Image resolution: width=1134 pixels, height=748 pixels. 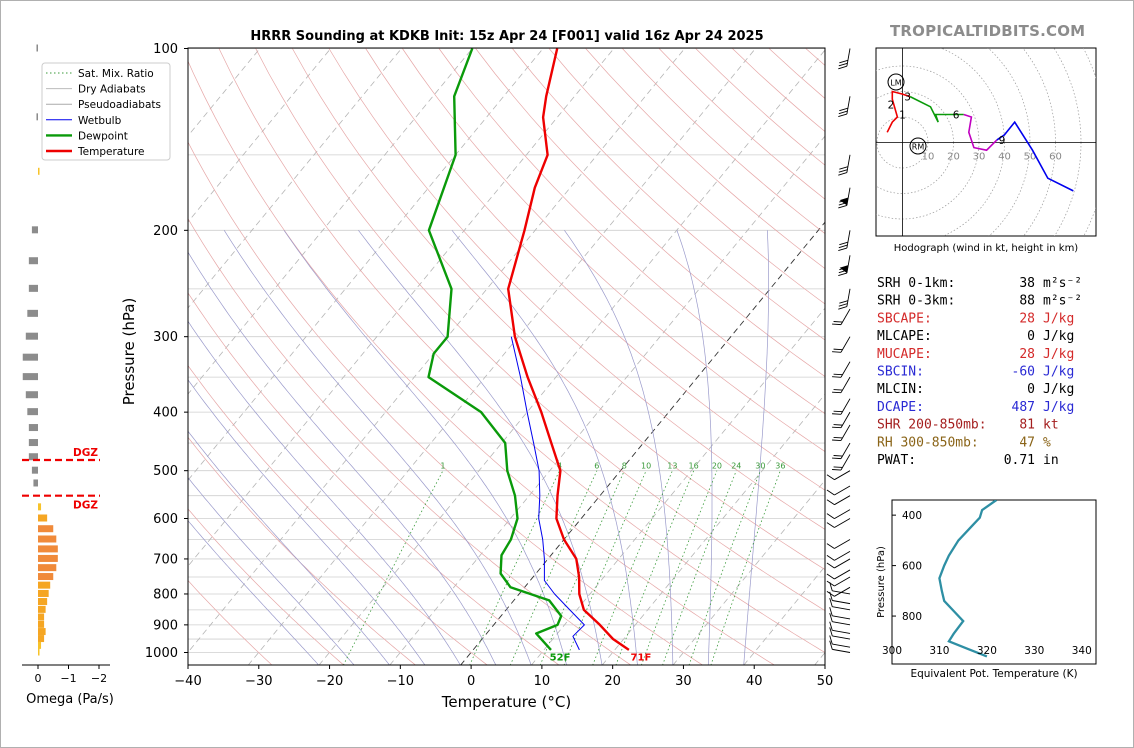 What do you see at coordinates (686, 176) in the screenshot?
I see `dry-adiabat` at bounding box center [686, 176].